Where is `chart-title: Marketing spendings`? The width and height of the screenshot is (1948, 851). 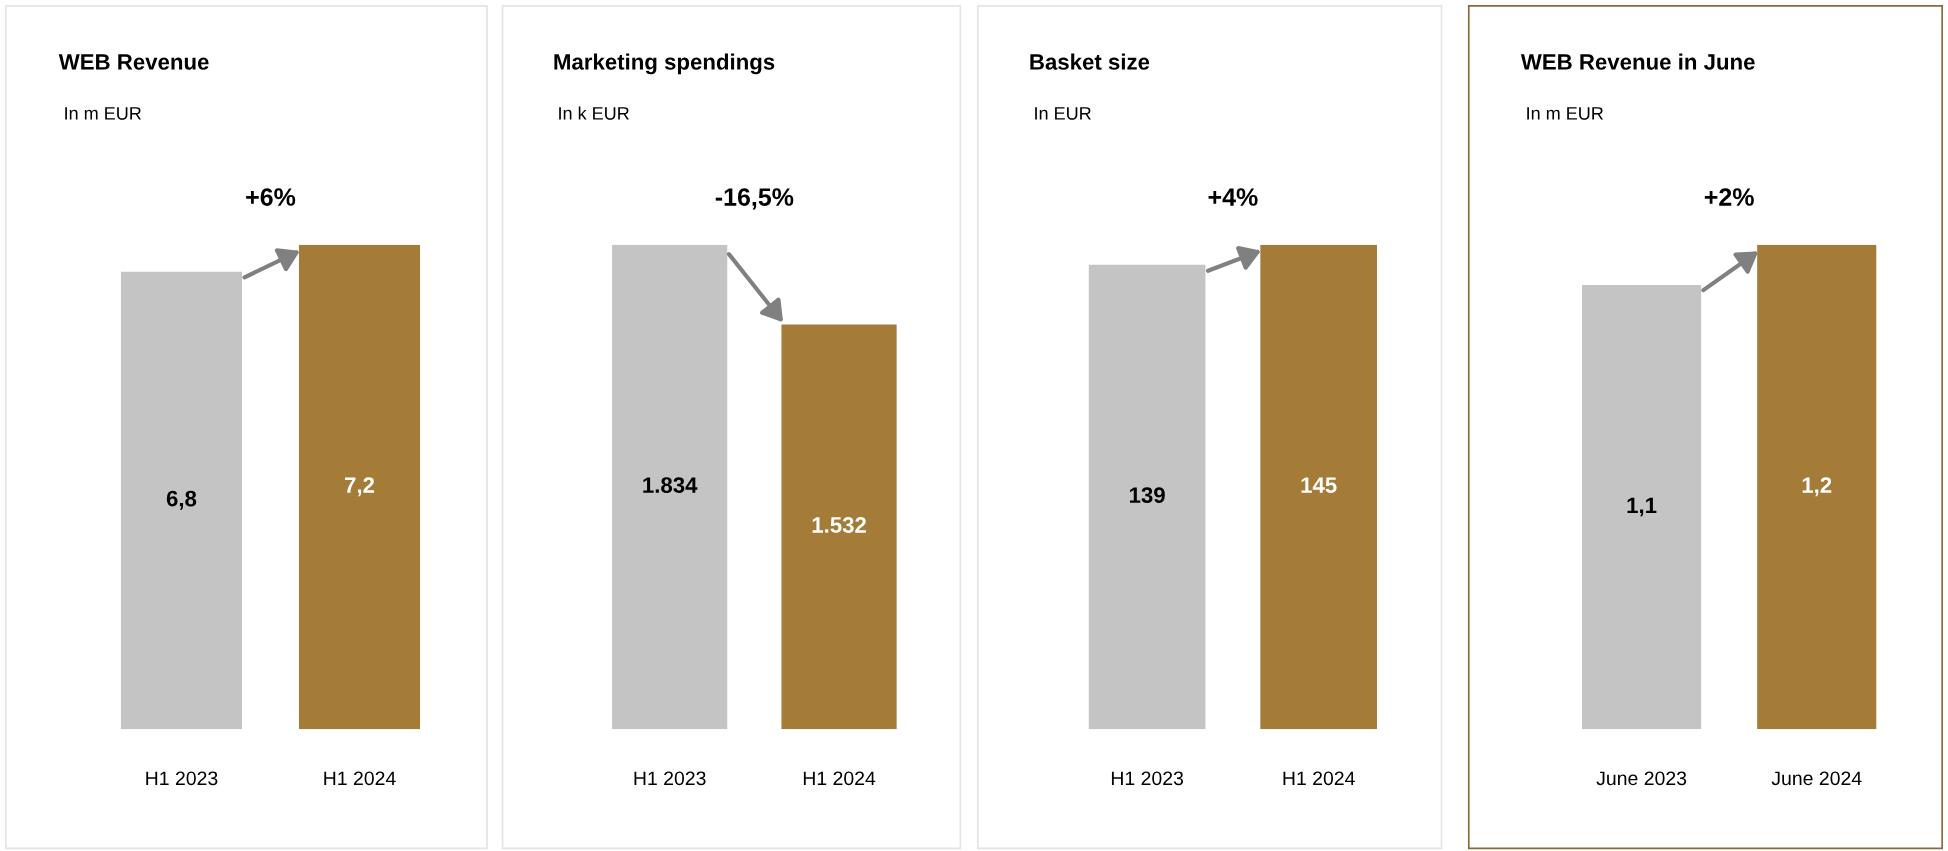 chart-title: Marketing spendings is located at coordinates (664, 64).